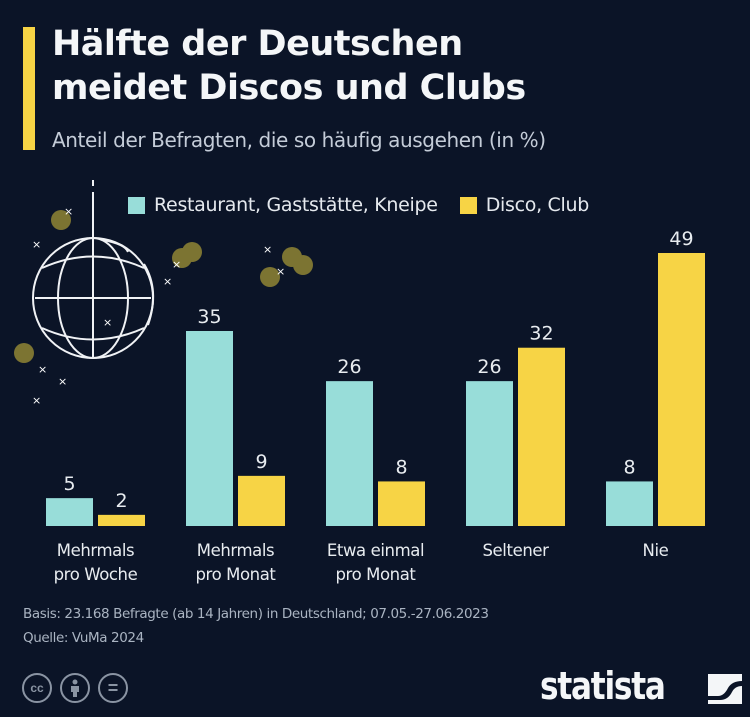  Describe the element at coordinates (69, 484) in the screenshot. I see `value-label: 5` at that location.